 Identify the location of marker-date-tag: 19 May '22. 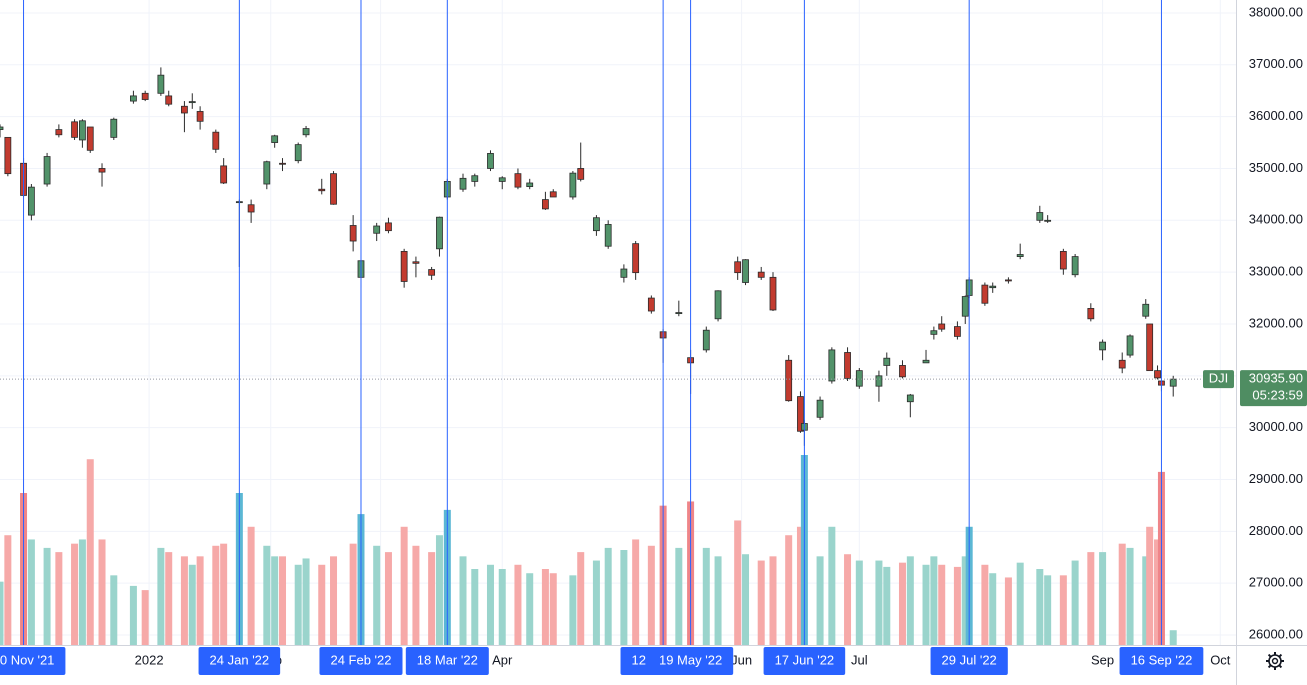
(690, 661).